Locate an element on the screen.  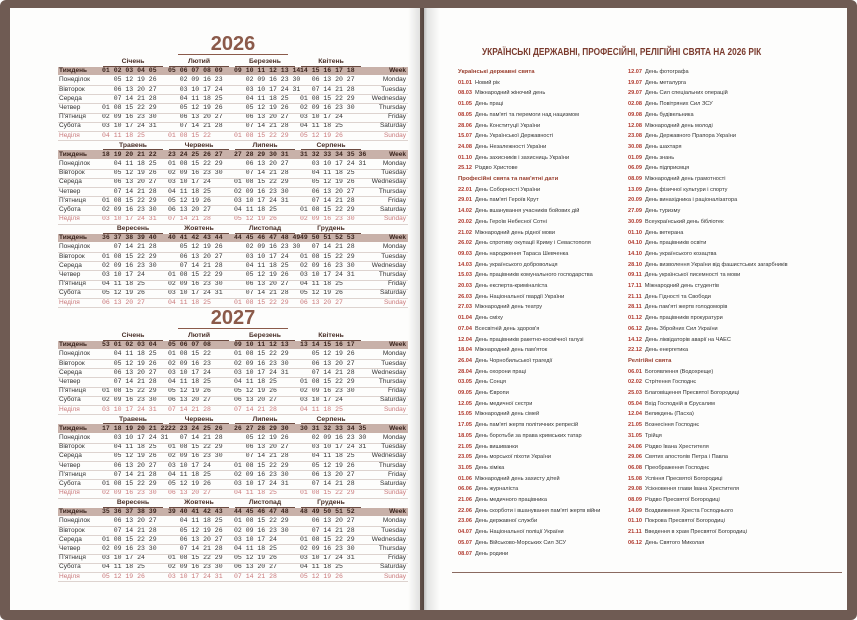
holiday-text: Міжнародний день пам'яток is located at coordinates (511, 350).